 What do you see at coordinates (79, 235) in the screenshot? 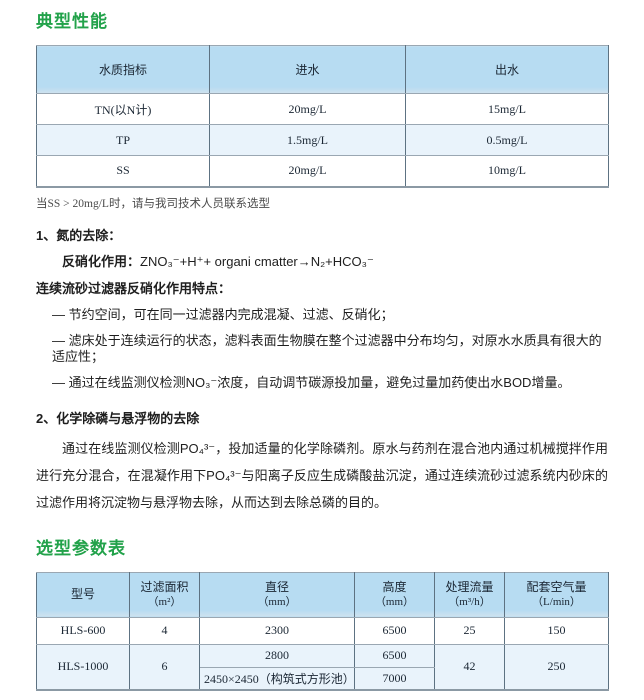
I see `nitrogen-heading: 1、氮的去除：` at bounding box center [79, 235].